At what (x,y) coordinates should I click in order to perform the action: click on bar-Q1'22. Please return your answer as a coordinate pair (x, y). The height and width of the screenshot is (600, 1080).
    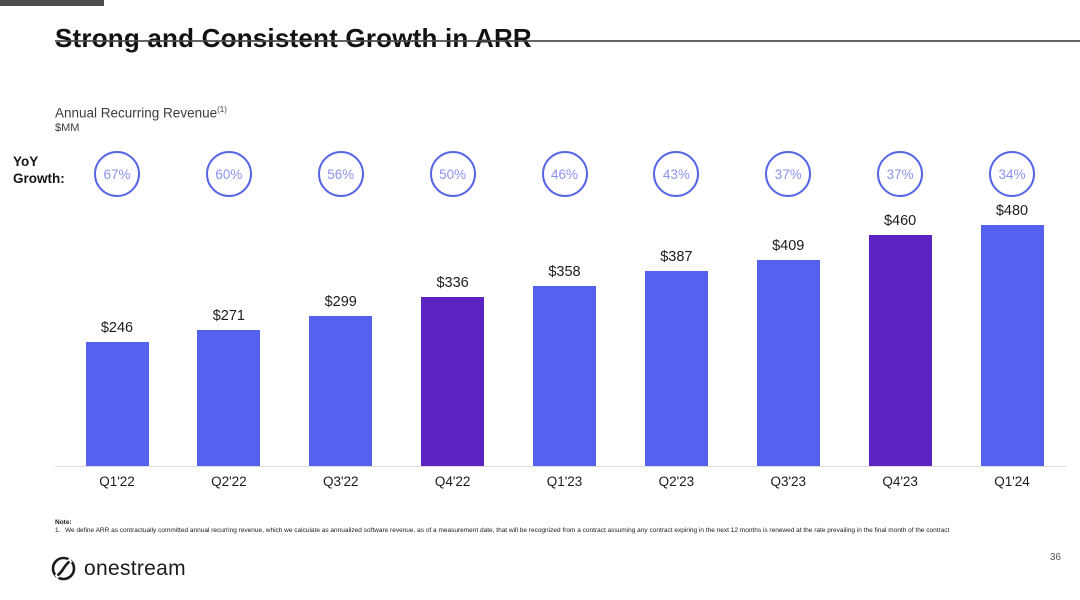
    Looking at the image, I should click on (117, 404).